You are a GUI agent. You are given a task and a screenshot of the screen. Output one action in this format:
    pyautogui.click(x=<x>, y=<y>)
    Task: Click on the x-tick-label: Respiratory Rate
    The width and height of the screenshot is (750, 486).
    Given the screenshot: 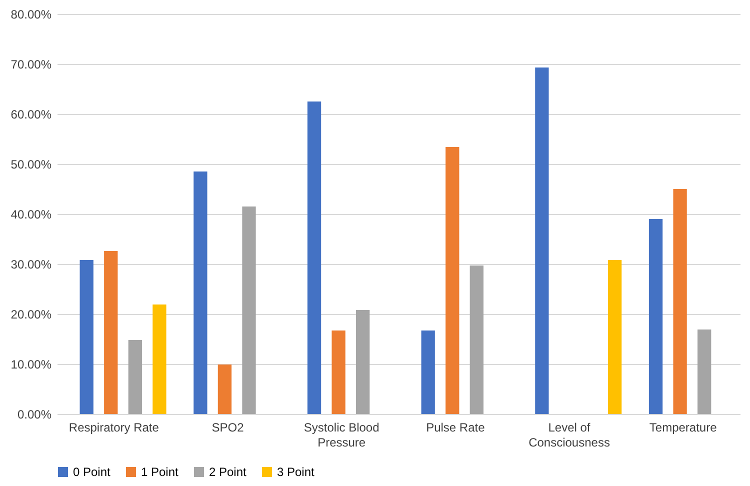 What is the action you would take?
    pyautogui.click(x=114, y=427)
    